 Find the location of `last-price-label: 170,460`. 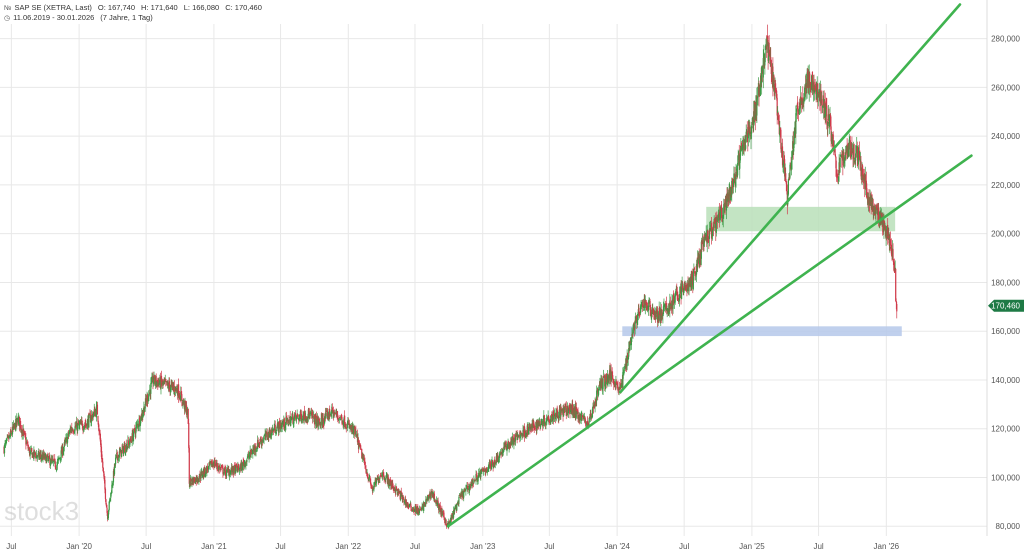

last-price-label: 170,460 is located at coordinates (1005, 306).